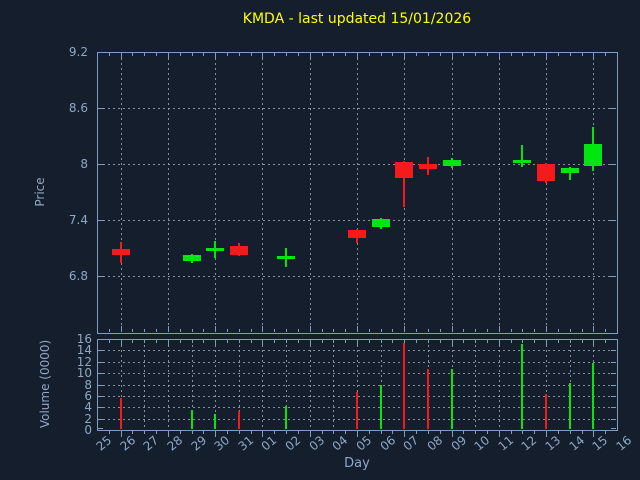 This screenshot has width=640, height=480. I want to click on volume-tick-label: 14, so click(84, 350).